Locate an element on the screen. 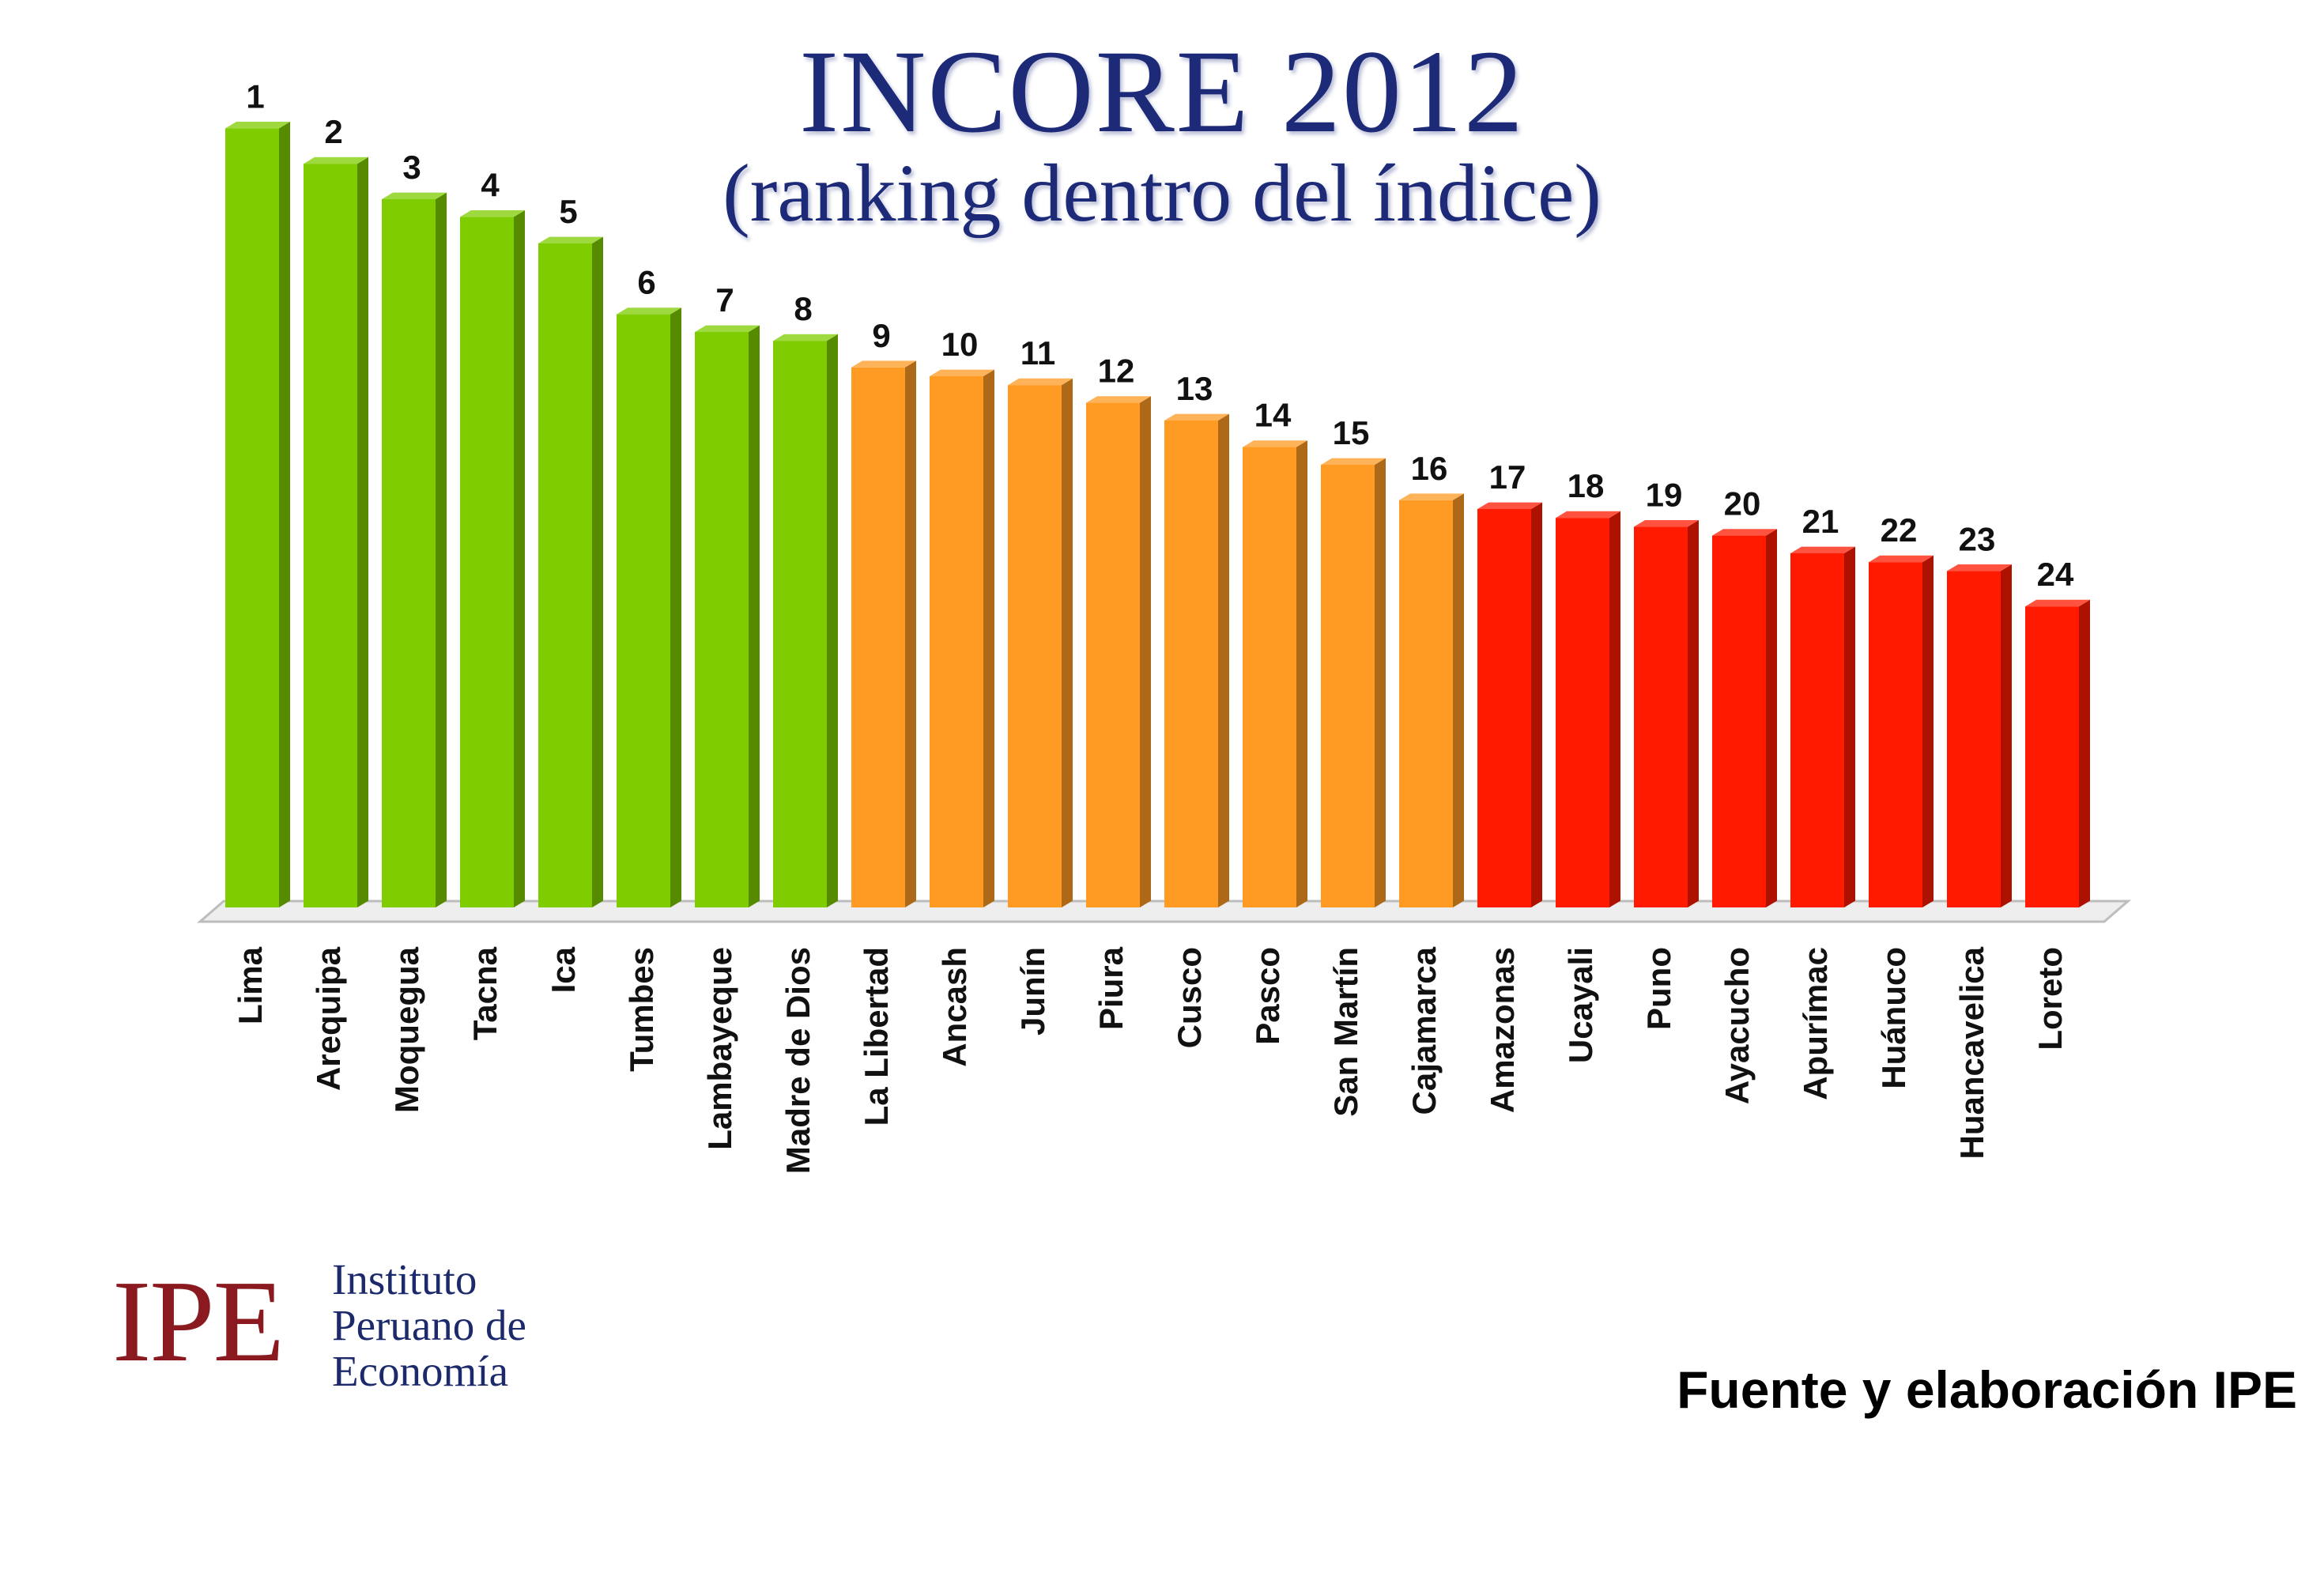  x-tick-label: San Martín is located at coordinates (1345, 1032).